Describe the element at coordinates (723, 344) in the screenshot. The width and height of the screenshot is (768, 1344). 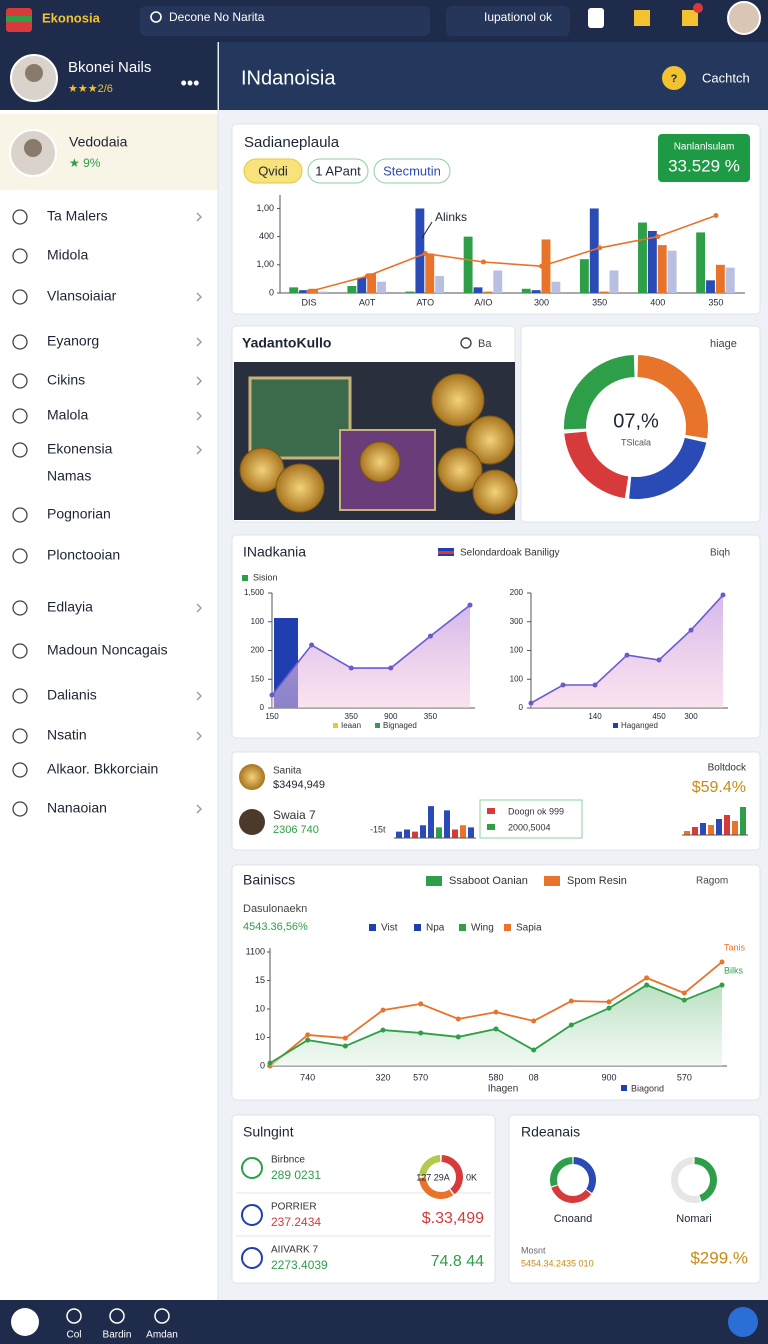
I see `label: hiage` at that location.